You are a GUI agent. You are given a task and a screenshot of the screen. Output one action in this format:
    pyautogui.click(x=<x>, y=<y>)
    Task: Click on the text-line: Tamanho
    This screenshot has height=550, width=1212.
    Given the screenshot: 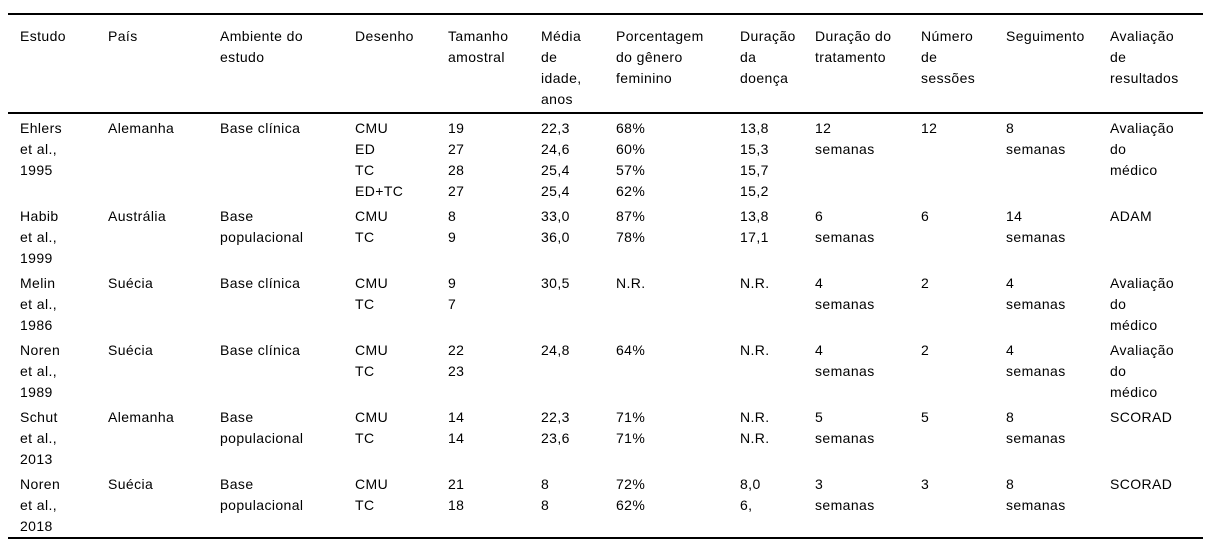 What is the action you would take?
    pyautogui.click(x=478, y=36)
    